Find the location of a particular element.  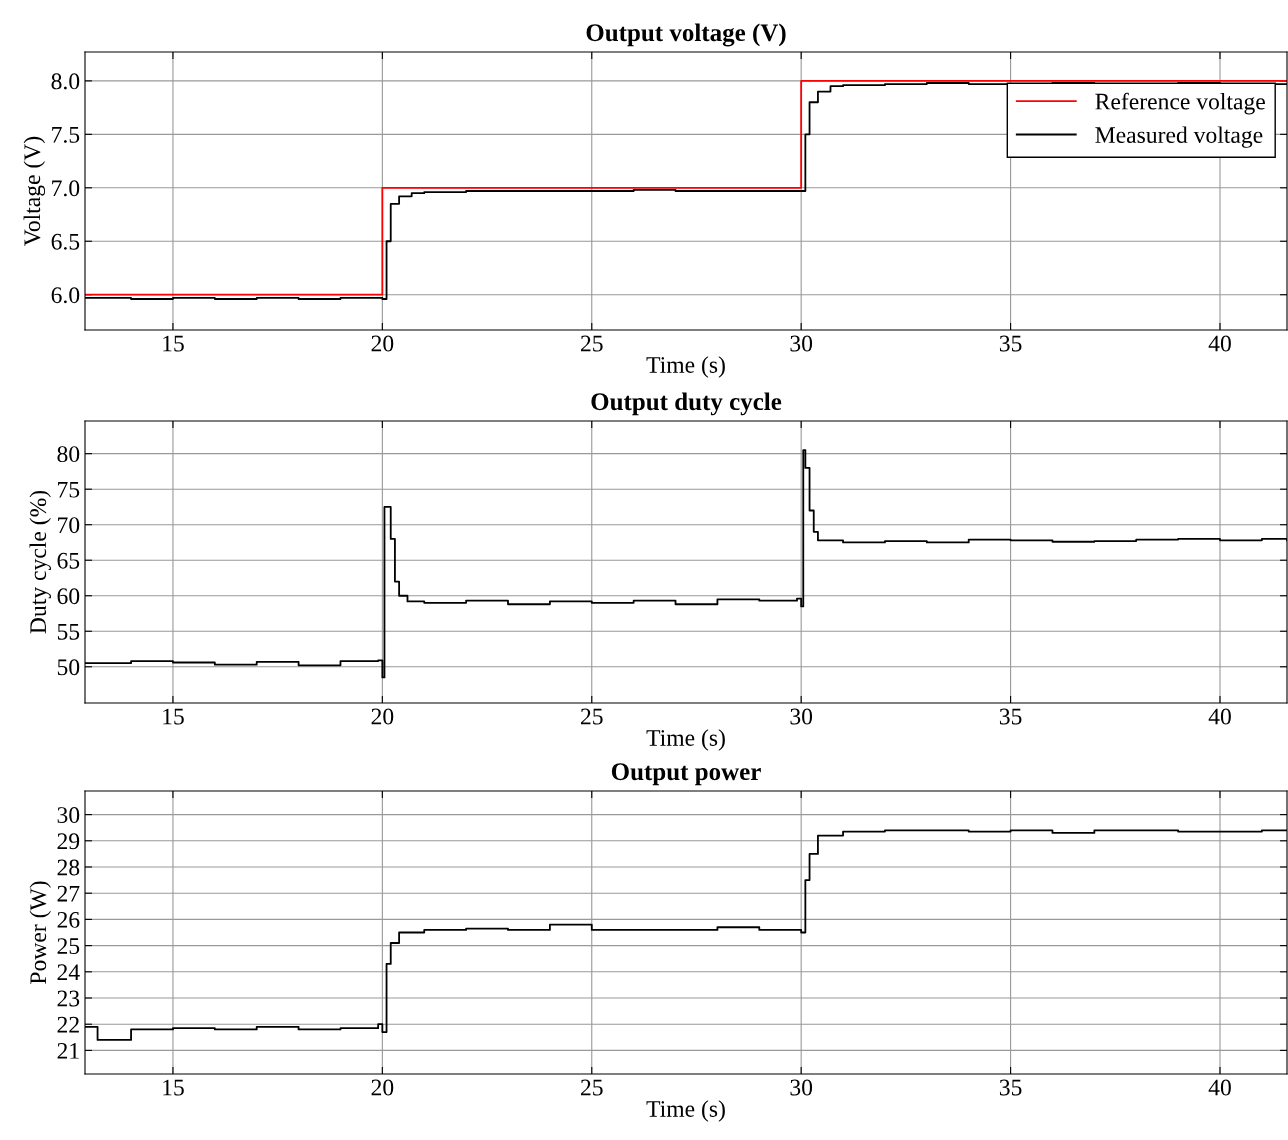

y-tick-label: 55 is located at coordinates (68, 631).